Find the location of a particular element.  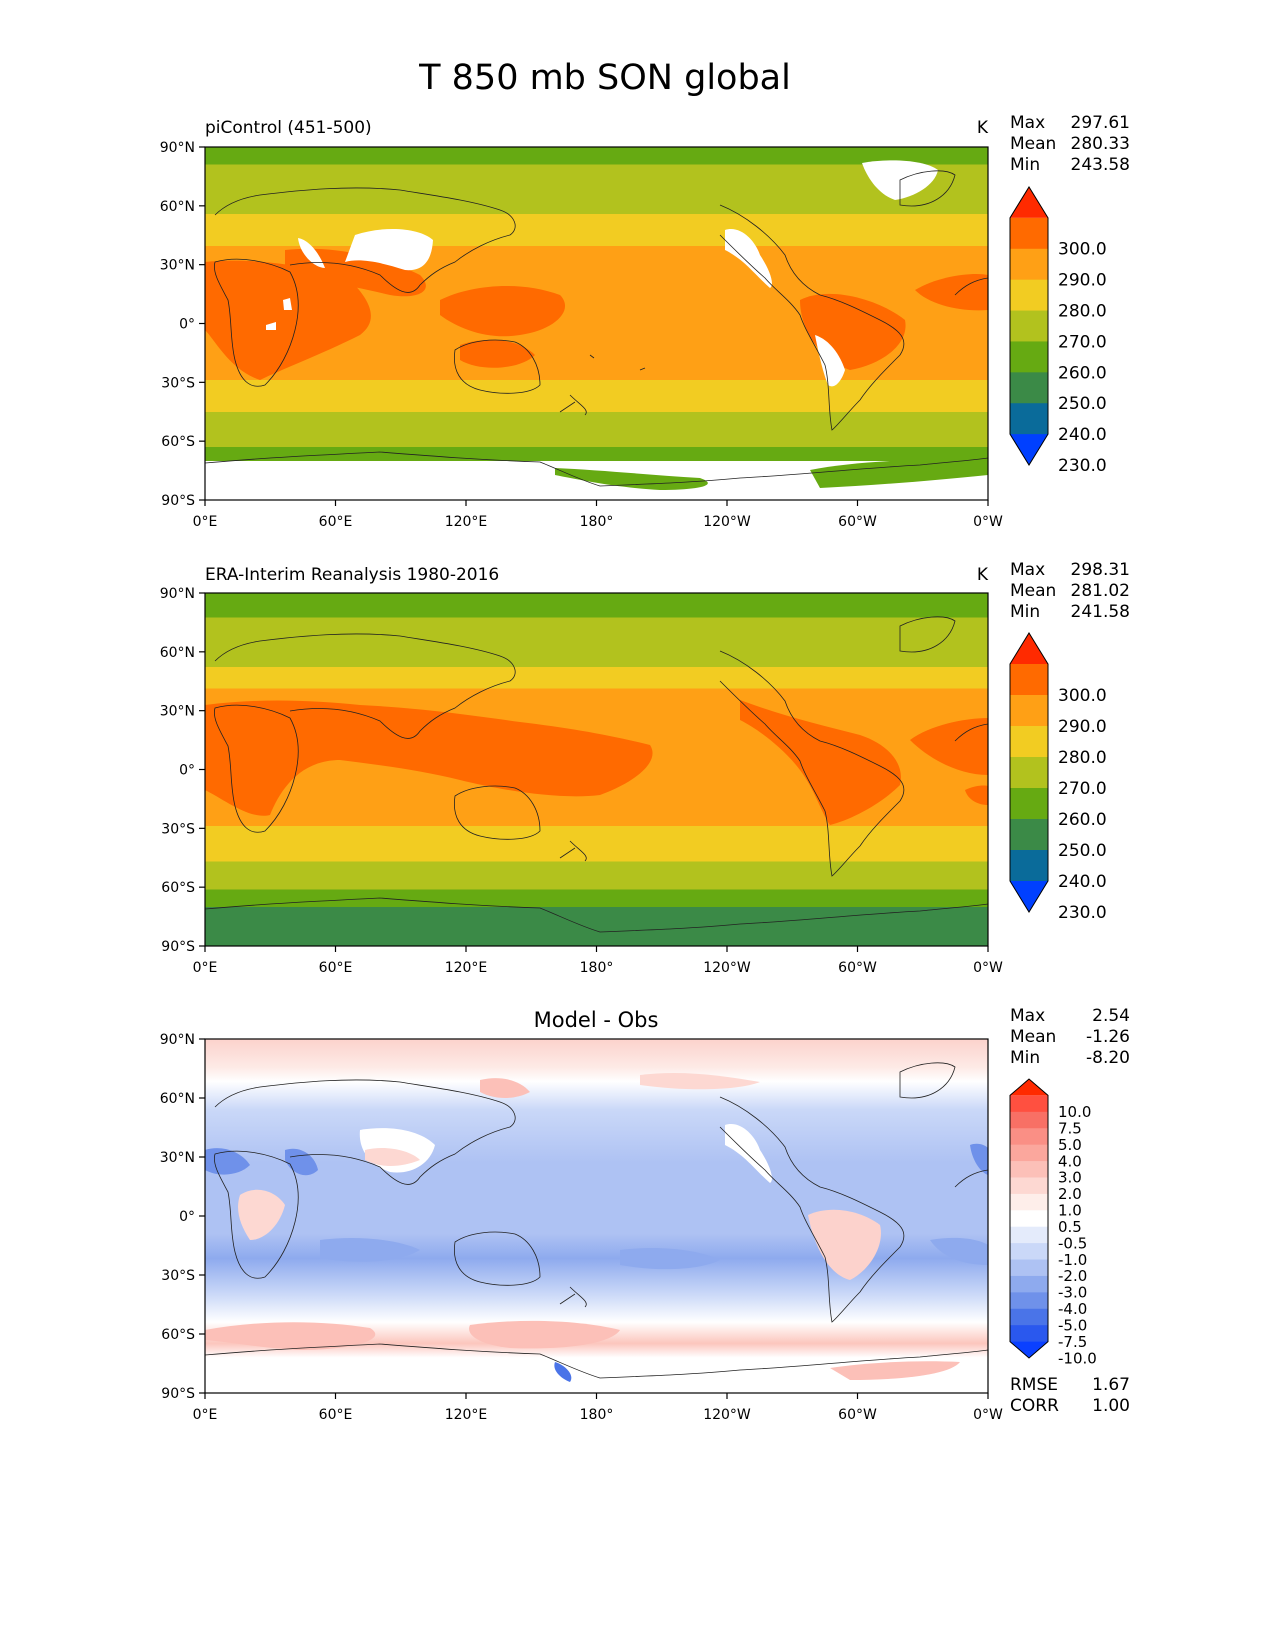

x-tick-label: 0°W is located at coordinates (988, 522).